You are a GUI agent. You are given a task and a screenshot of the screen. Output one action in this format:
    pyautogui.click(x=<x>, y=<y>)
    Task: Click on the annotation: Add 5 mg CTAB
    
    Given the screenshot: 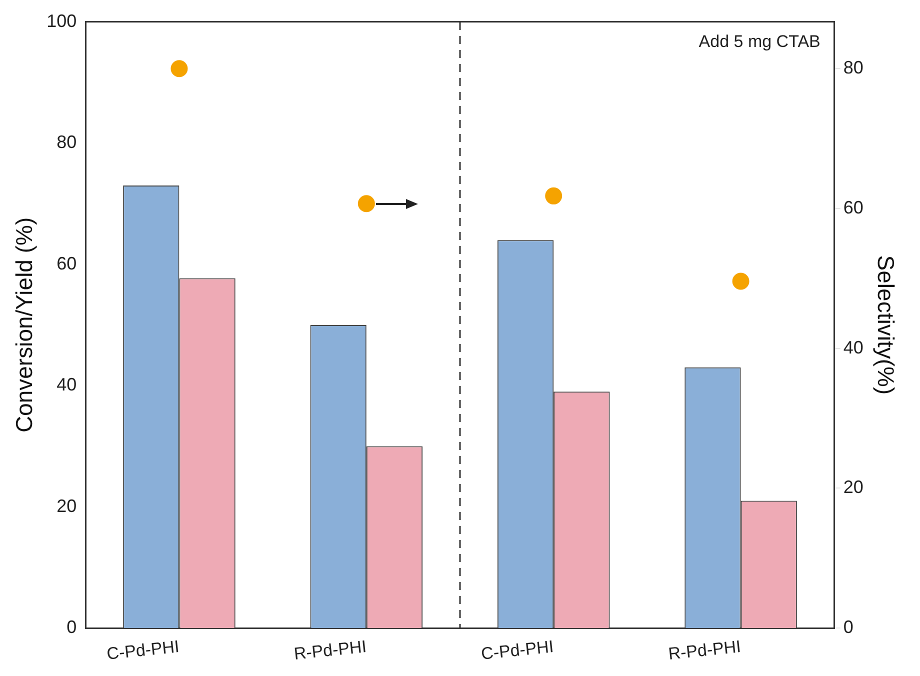 What is the action you would take?
    pyautogui.click(x=759, y=41)
    